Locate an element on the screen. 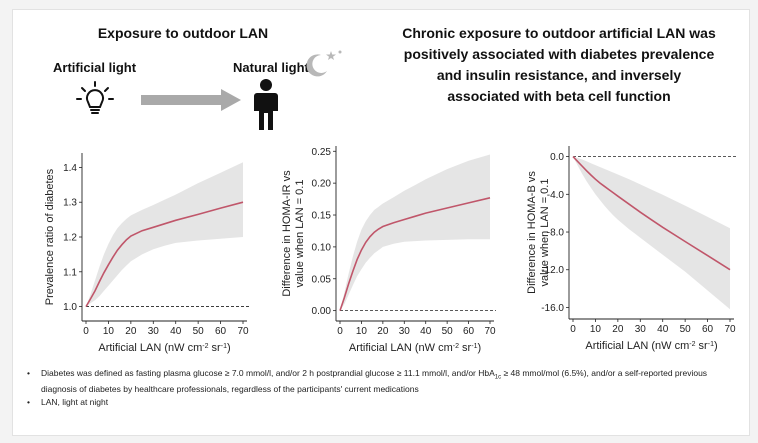 The image size is (758, 443). footnote-subscript: 1c is located at coordinates (498, 377).